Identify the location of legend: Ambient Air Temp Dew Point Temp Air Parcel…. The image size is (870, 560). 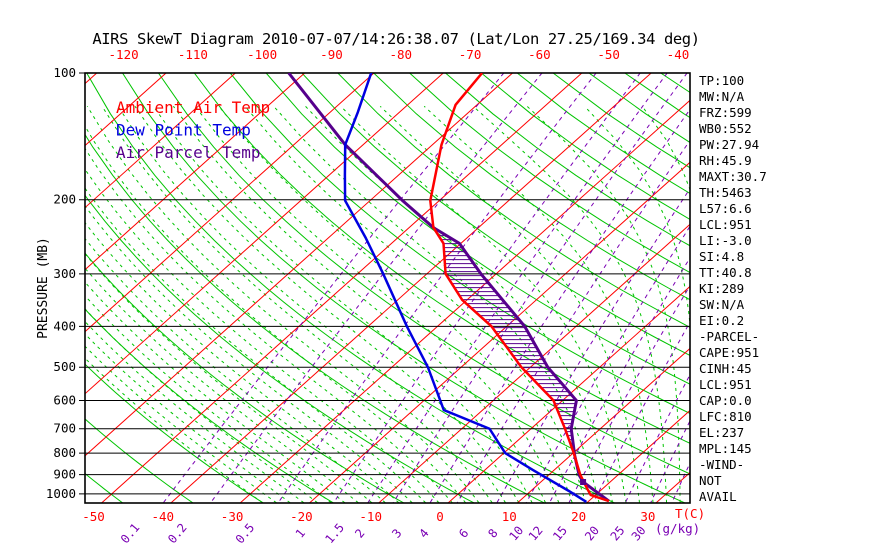
(193, 130).